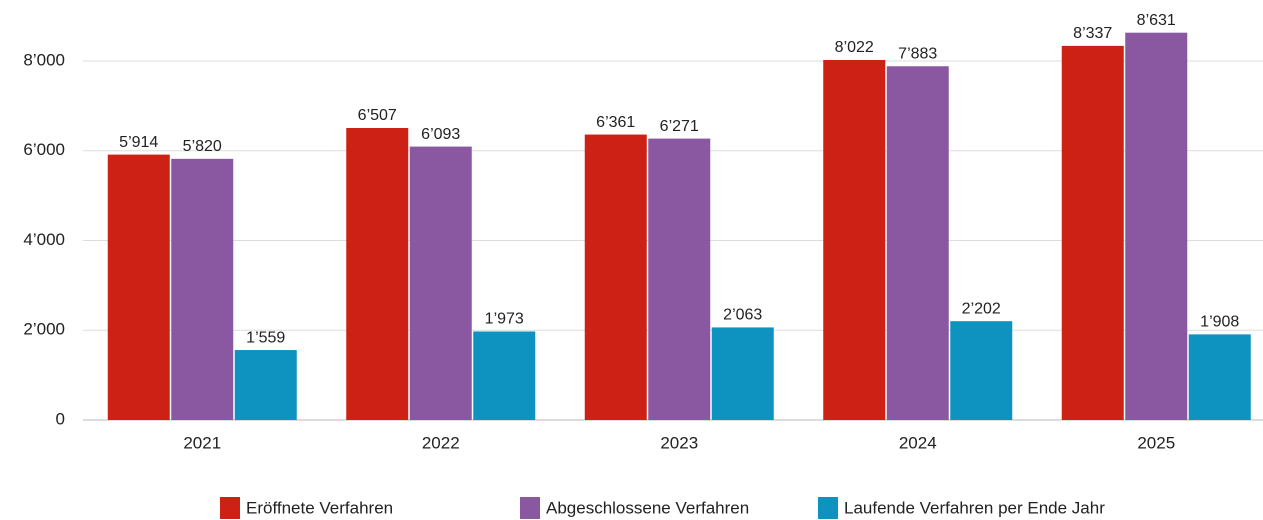  Describe the element at coordinates (377, 115) in the screenshot. I see `value-label: 6’507` at that location.